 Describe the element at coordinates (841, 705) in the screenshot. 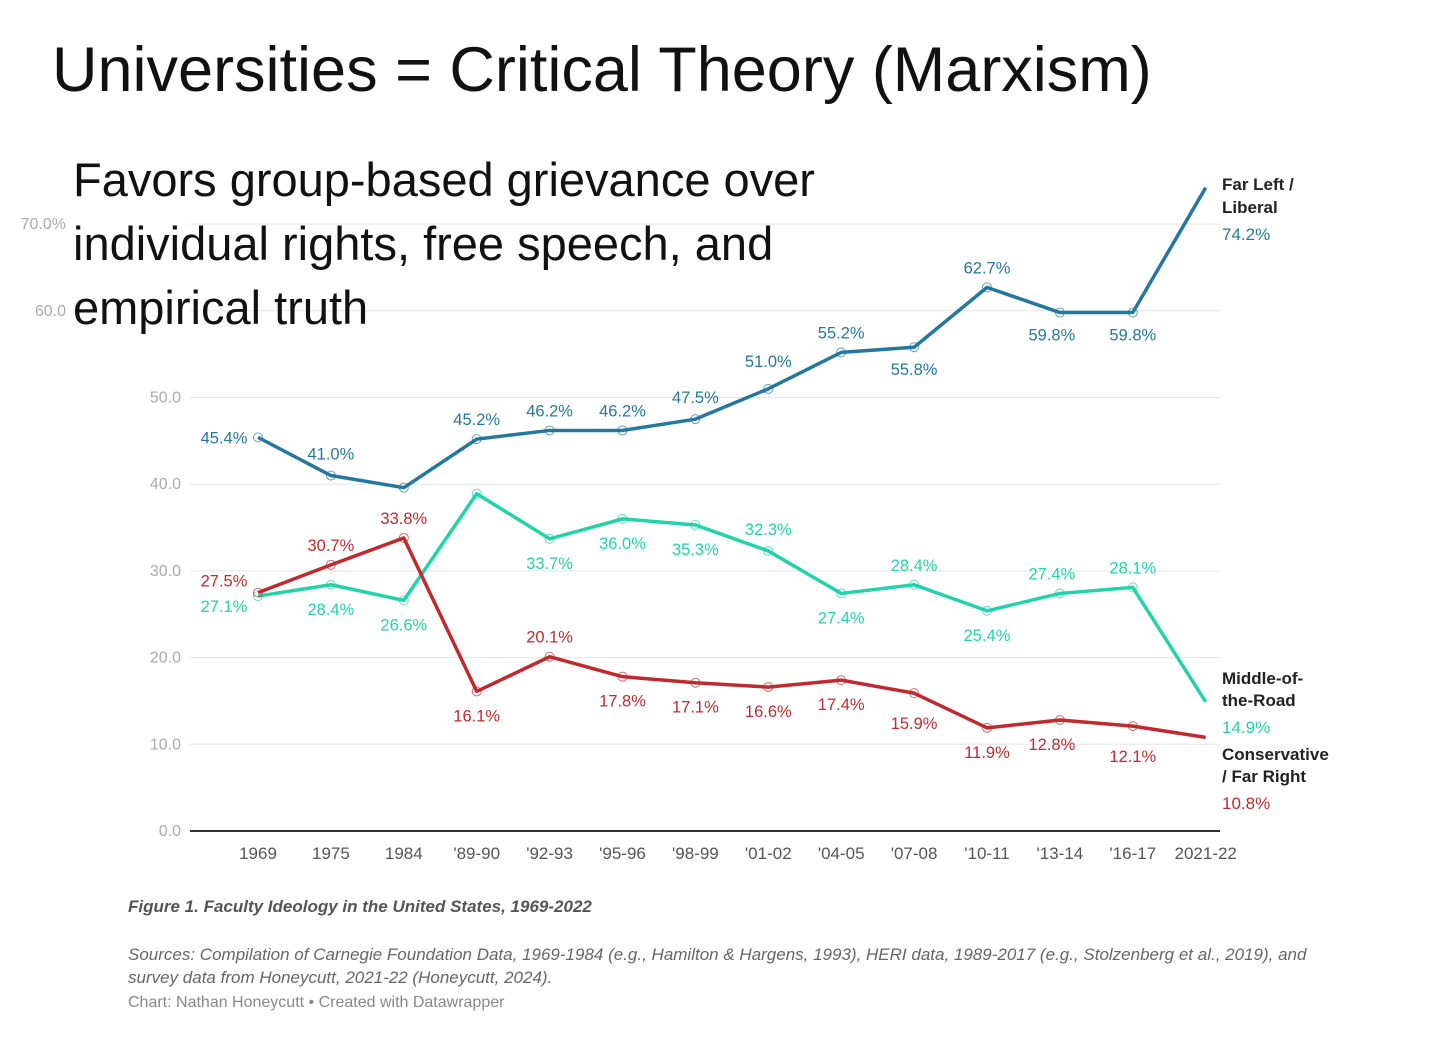

I see `data-label: 17.4%` at that location.